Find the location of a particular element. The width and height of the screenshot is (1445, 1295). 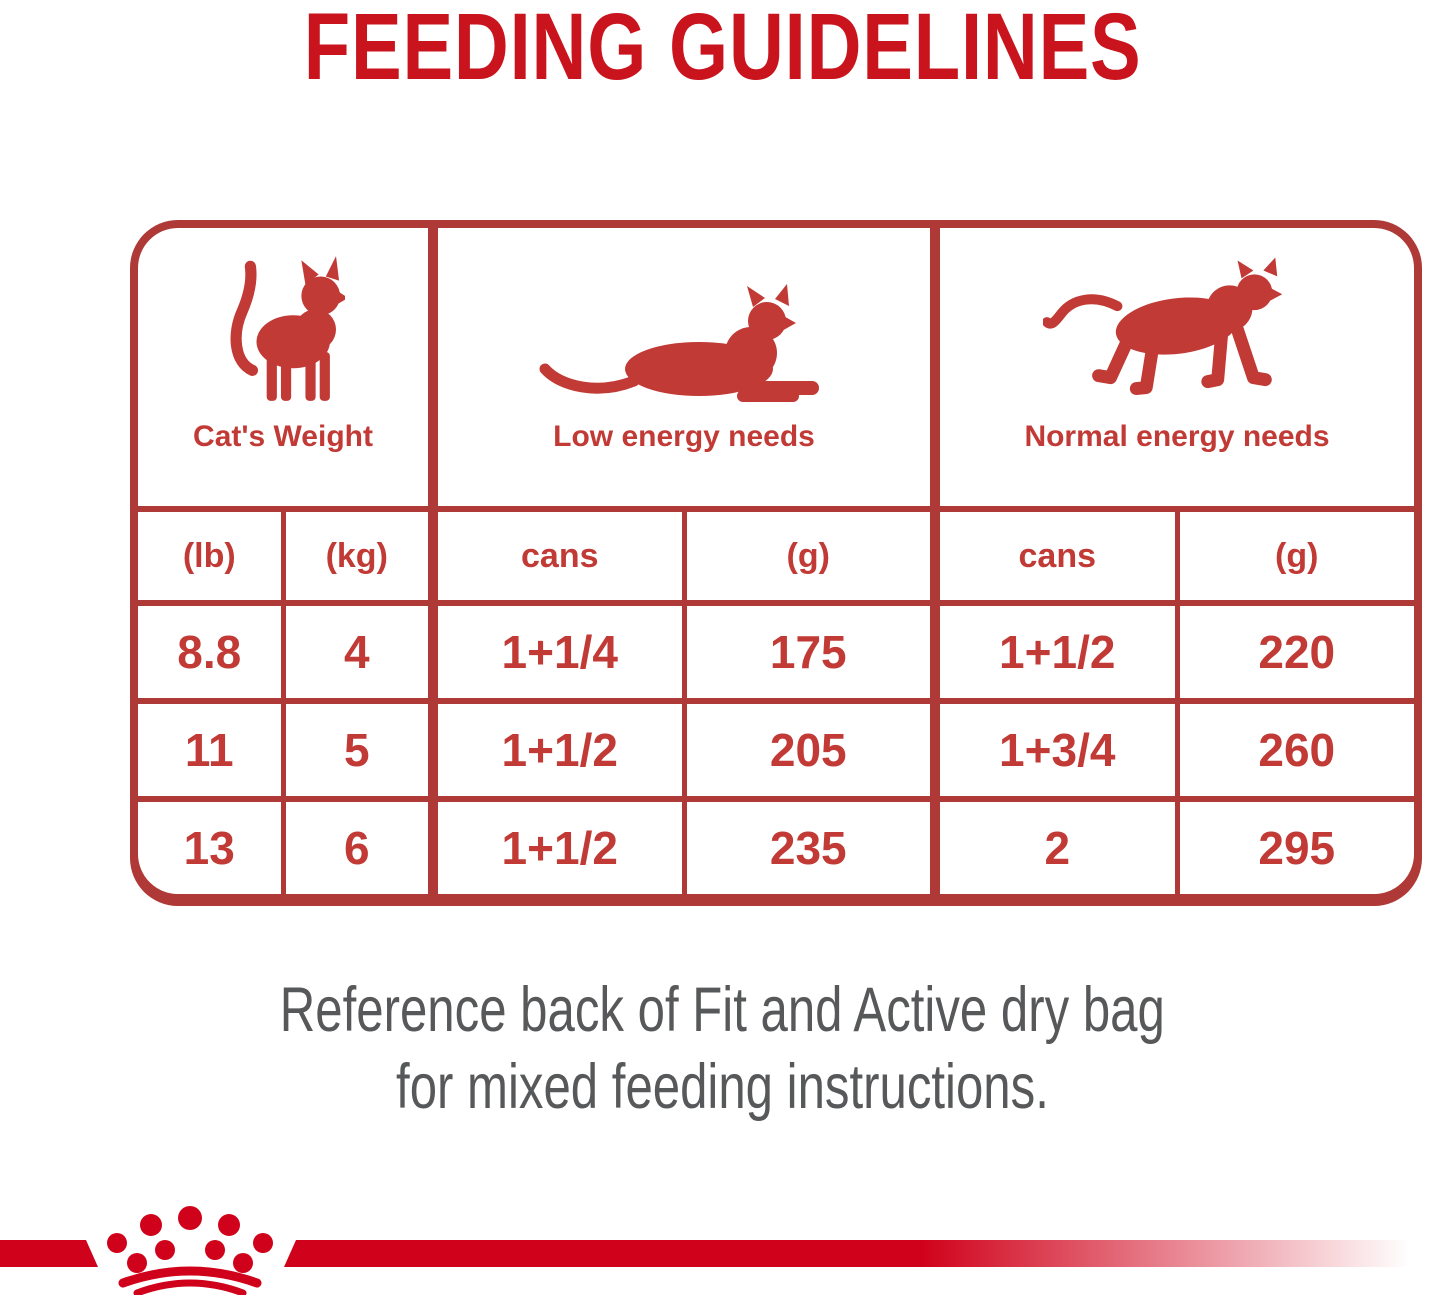

page-title: FEEDING GUIDELINES is located at coordinates (722, 47).